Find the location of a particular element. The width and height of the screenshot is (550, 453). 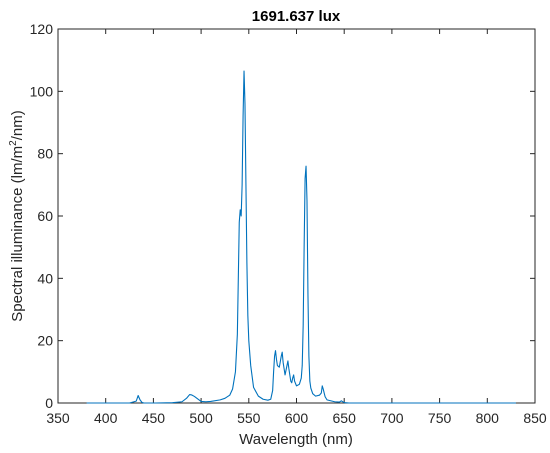

y-tick-label: 20 is located at coordinates (45, 341).